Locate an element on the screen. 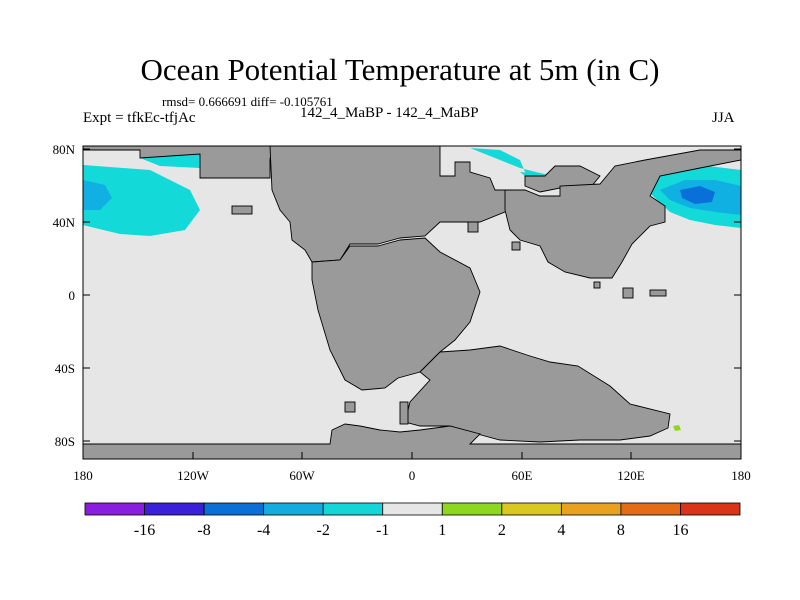 Image resolution: width=800 pixels, height=600 pixels. colorbar-label: 1 is located at coordinates (442, 530).